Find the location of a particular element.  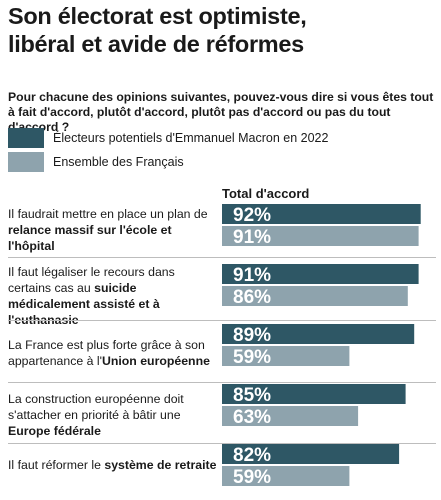

category-label-emphasis: système de retraite is located at coordinates (160, 465).